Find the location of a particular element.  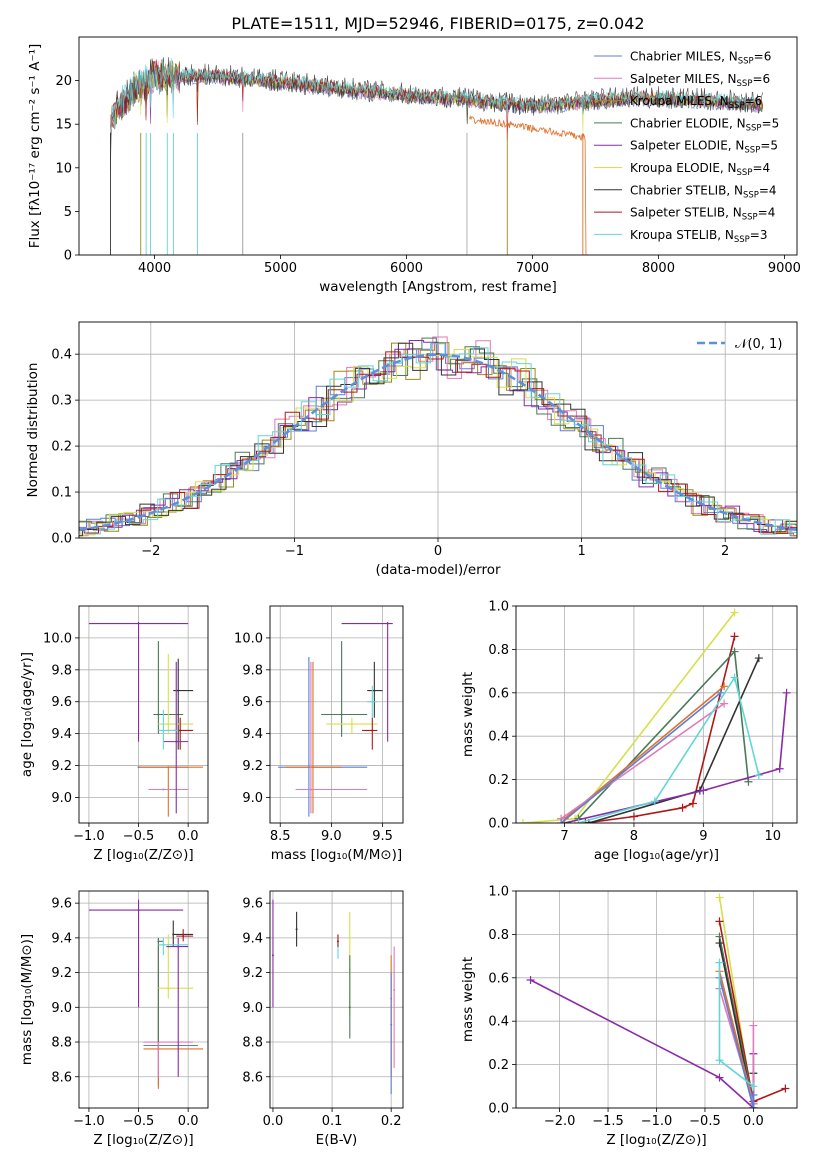

x-axis-label: mass [log₁₀(M/M⊙)] is located at coordinates (336, 855).